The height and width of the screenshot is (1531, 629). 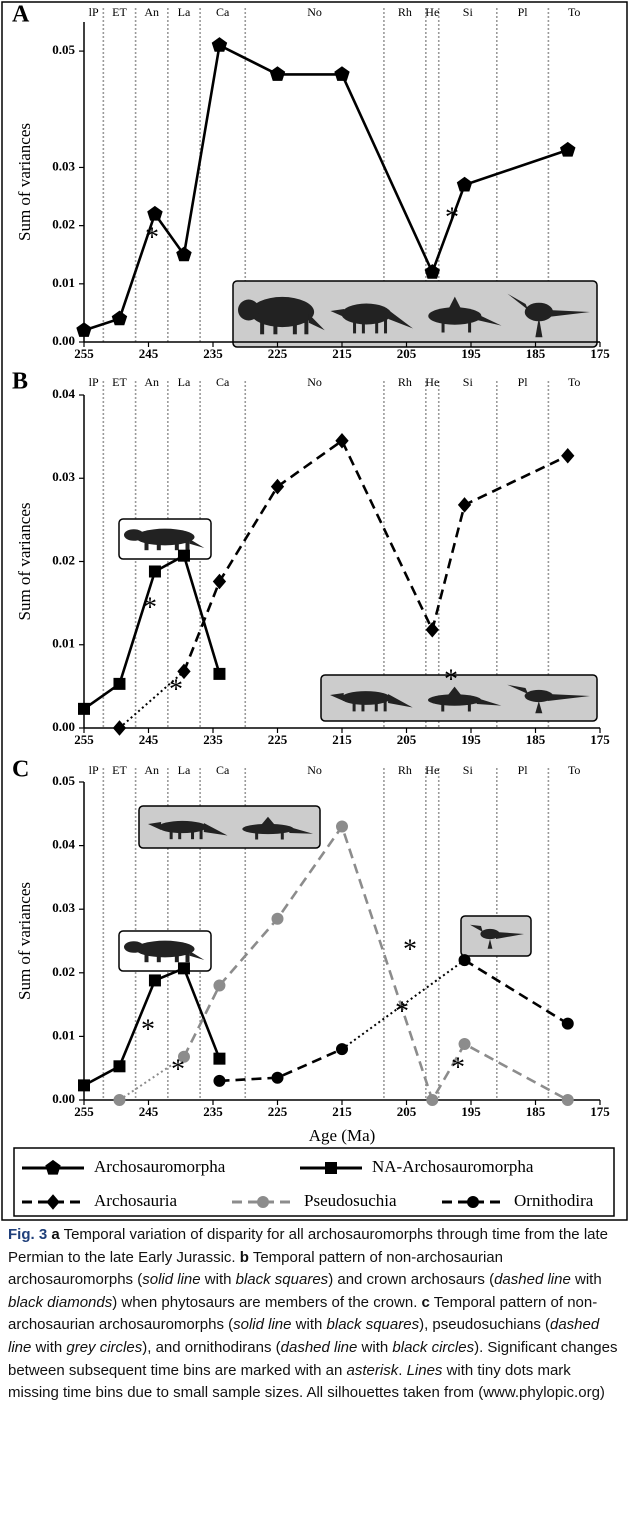 I want to click on missing-bin-link, so click(x=151, y=699).